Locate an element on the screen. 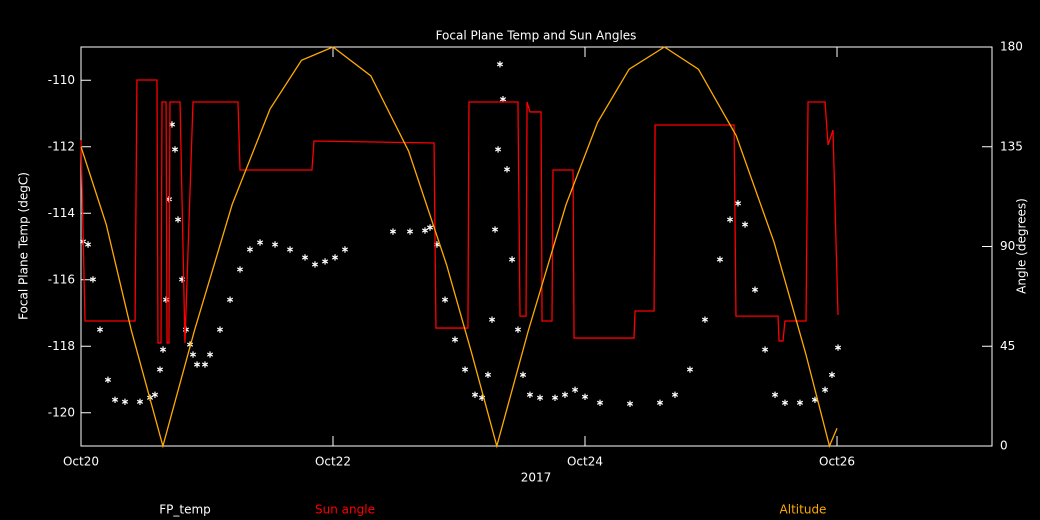 Image resolution: width=1040 pixels, height=520 pixels. x-tick-label: Oct22 is located at coordinates (333, 462).